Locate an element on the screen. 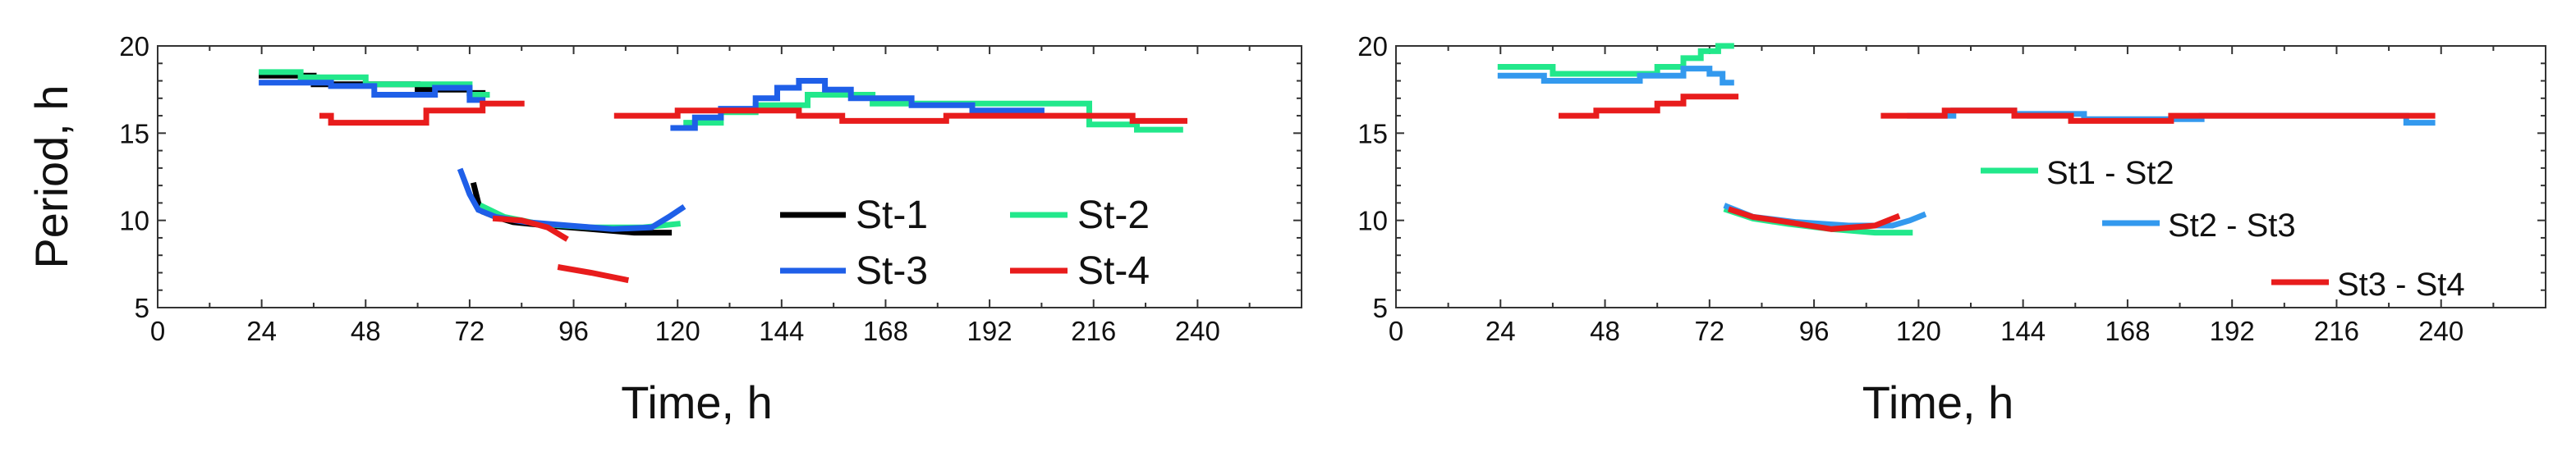  c1-x-tick-label: 48 is located at coordinates (1605, 331).